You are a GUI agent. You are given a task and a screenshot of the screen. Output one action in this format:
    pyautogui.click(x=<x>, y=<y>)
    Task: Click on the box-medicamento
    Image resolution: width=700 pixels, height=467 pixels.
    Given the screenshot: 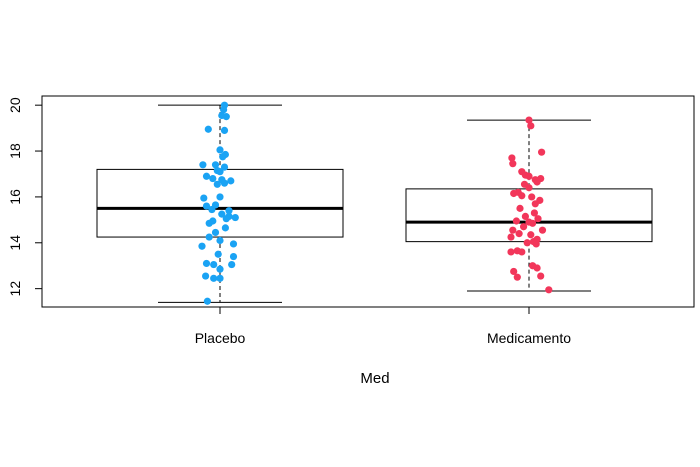 What is the action you would take?
    pyautogui.click(x=529, y=205)
    